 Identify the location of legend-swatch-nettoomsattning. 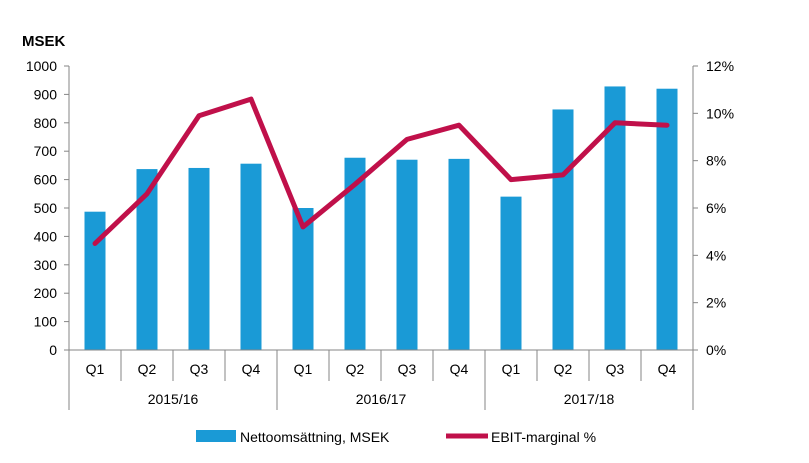
(216, 436).